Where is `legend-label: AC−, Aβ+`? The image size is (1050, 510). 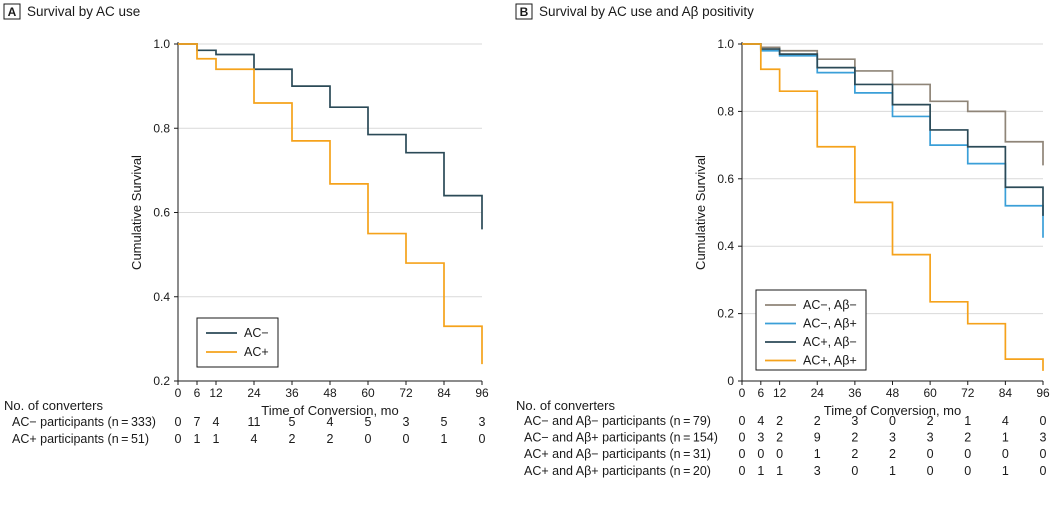 legend-label: AC−, Aβ+ is located at coordinates (830, 324).